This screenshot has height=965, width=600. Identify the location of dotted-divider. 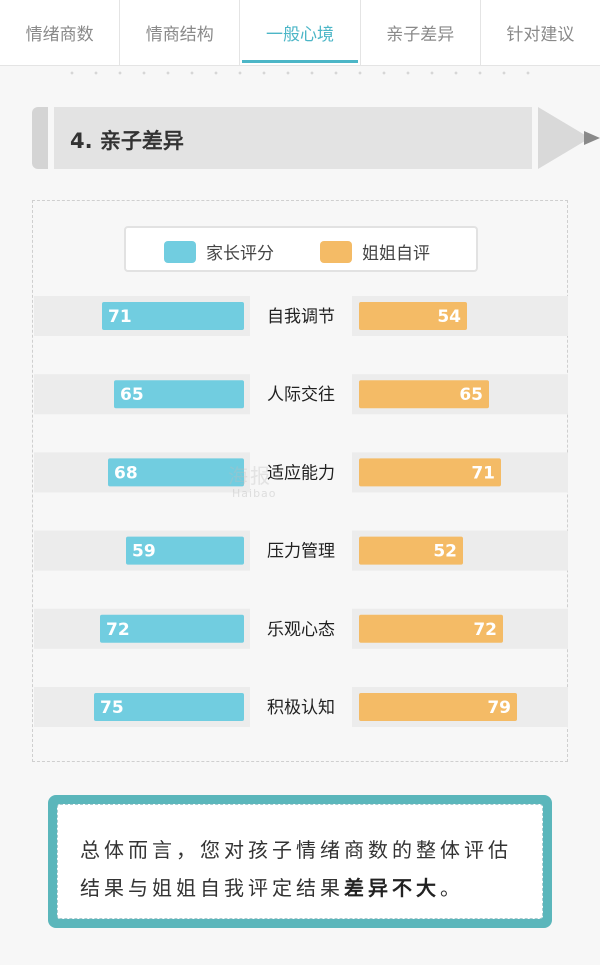
(300, 73).